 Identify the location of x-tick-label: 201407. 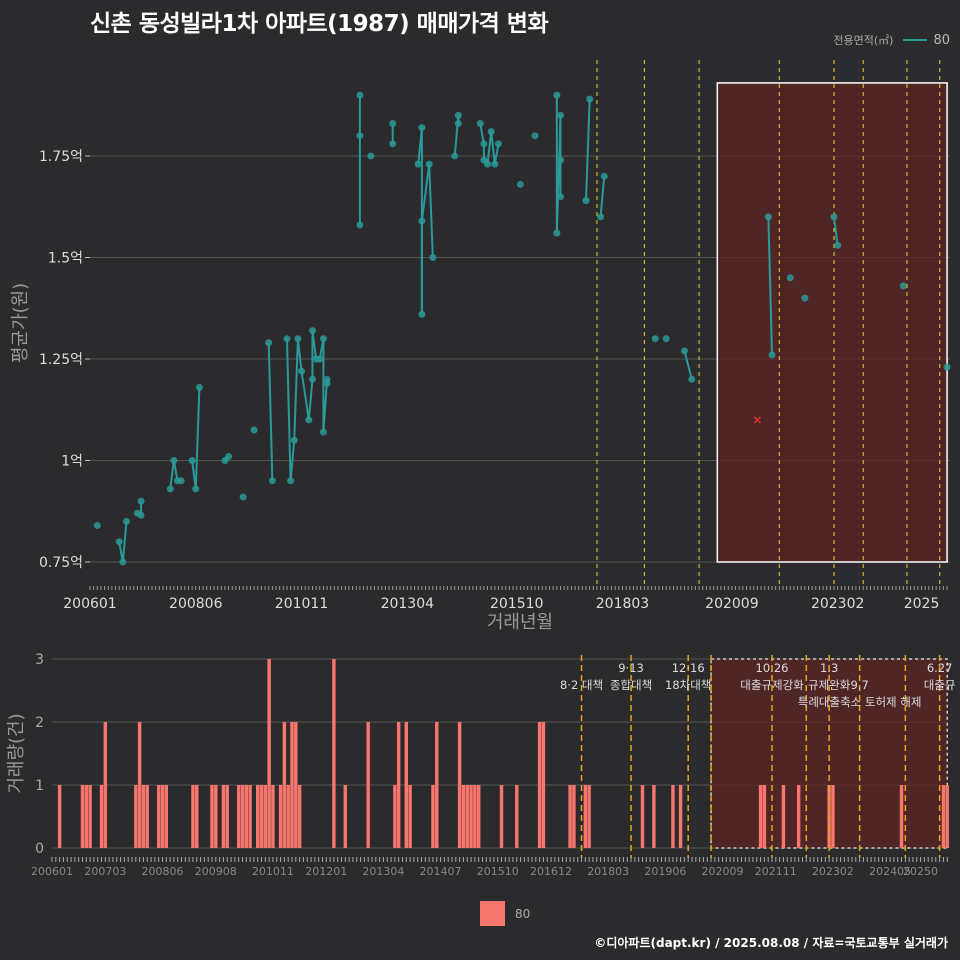
(441, 871).